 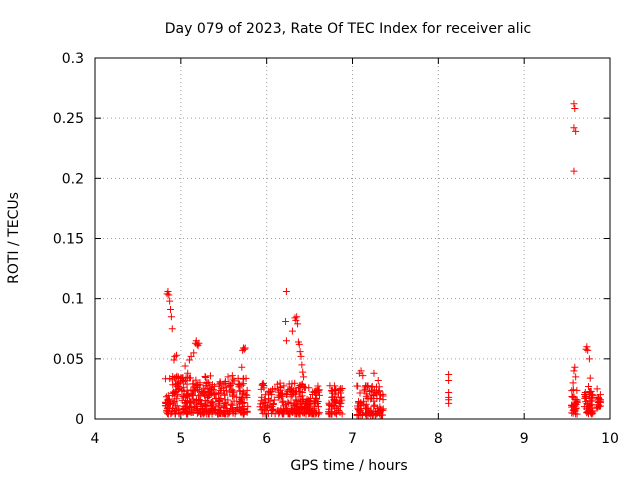 What do you see at coordinates (524, 439) in the screenshot?
I see `x-tick-label: 9` at bounding box center [524, 439].